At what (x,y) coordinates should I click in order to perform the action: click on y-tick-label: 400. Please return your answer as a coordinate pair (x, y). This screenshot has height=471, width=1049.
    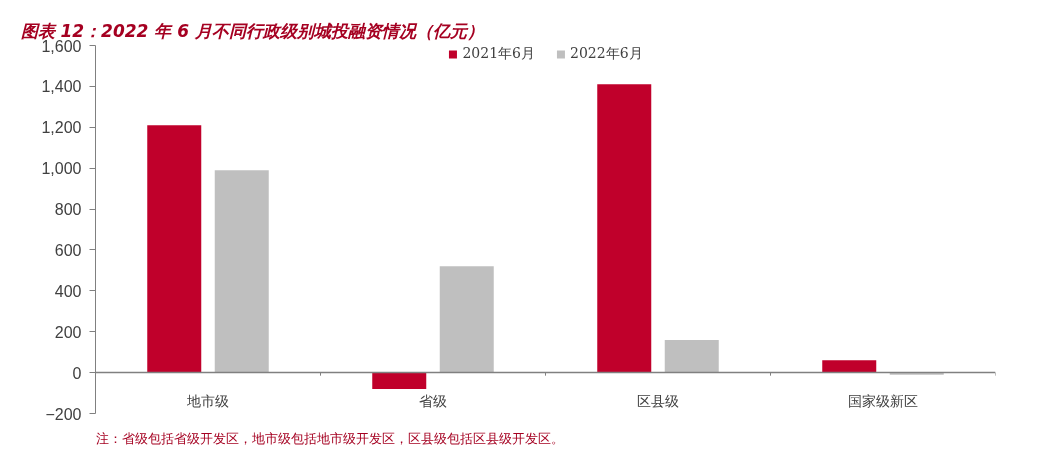
    Looking at the image, I should click on (68, 291).